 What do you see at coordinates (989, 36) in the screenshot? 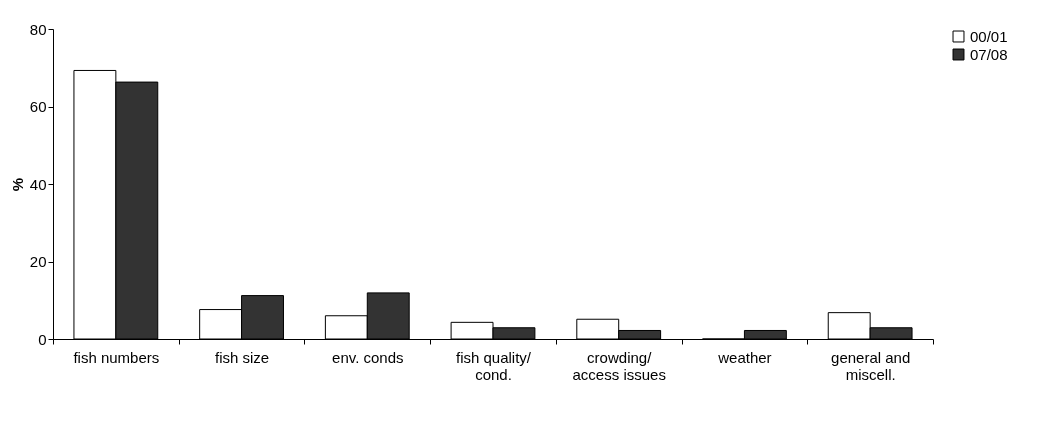
I see `legend-label: 00/01` at bounding box center [989, 36].